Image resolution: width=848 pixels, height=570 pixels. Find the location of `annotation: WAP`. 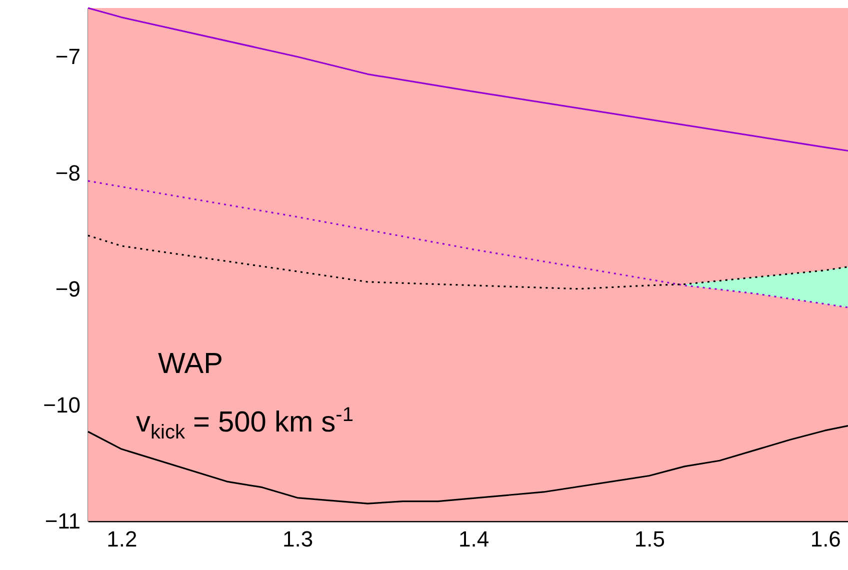

annotation: WAP is located at coordinates (190, 364).